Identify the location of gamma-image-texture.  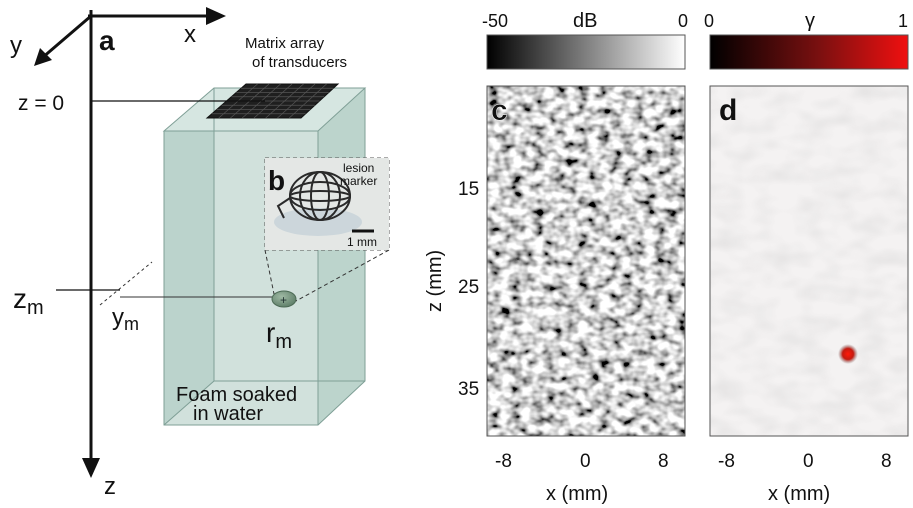
(809, 261).